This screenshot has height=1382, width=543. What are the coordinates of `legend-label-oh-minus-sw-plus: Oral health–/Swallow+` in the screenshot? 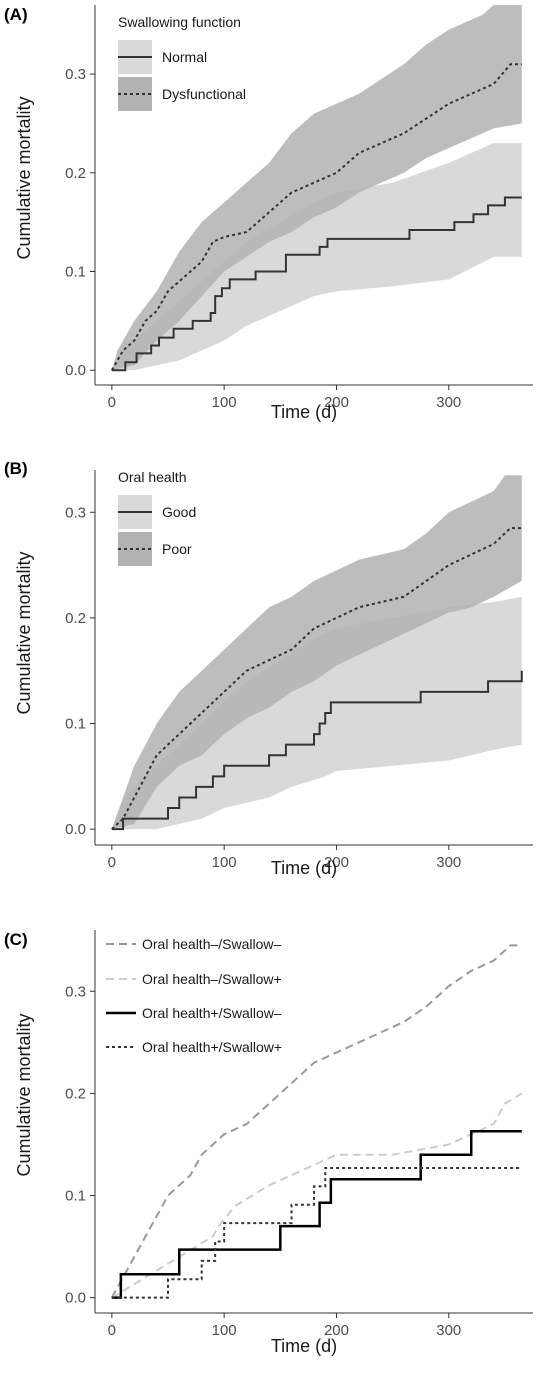 It's located at (212, 979).